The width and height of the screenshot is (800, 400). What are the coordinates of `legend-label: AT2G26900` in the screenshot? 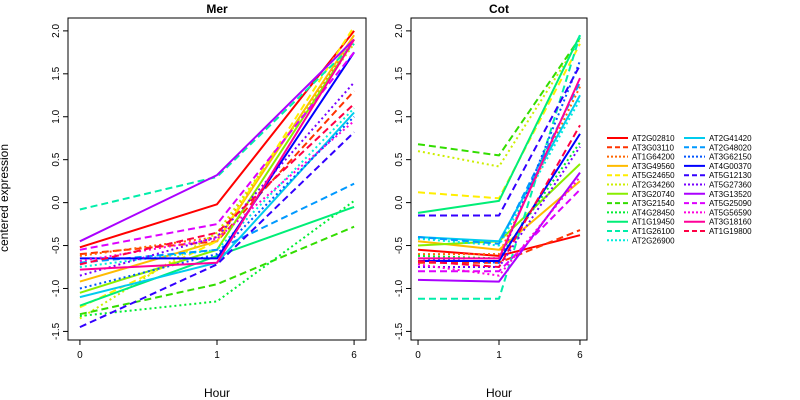 It's located at (653, 240).